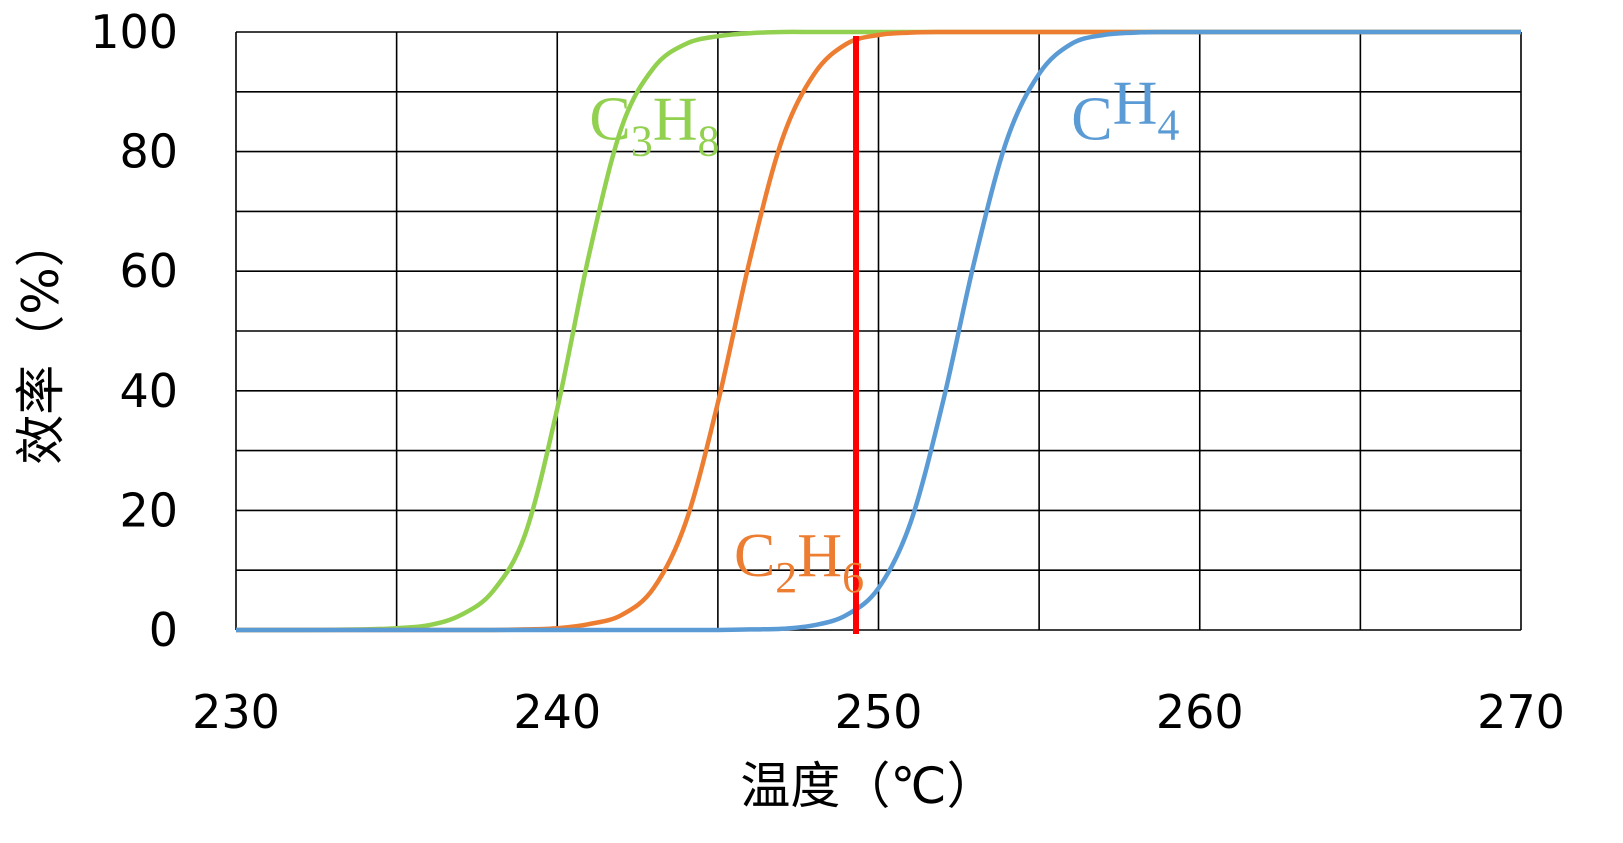  What do you see at coordinates (879, 712) in the screenshot?
I see `x-tick-label: 250` at bounding box center [879, 712].